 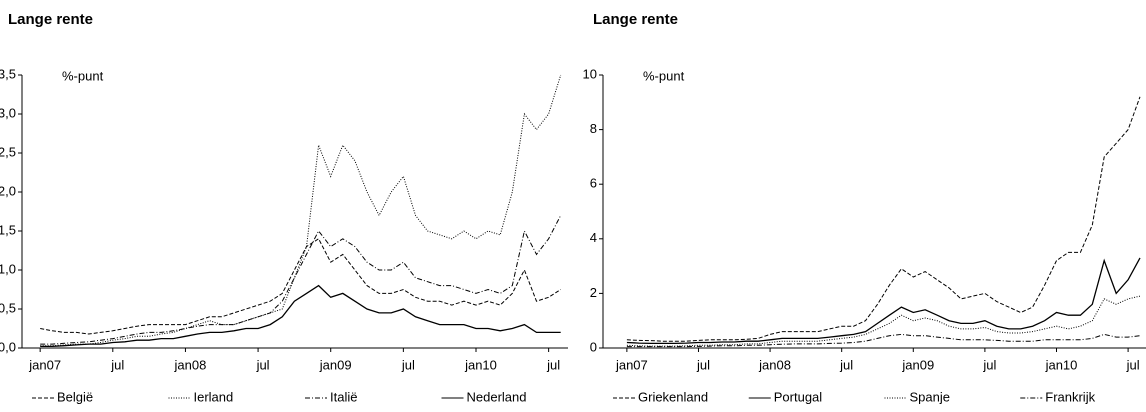 I want to click on legend-label: Ierland, so click(x=214, y=396).